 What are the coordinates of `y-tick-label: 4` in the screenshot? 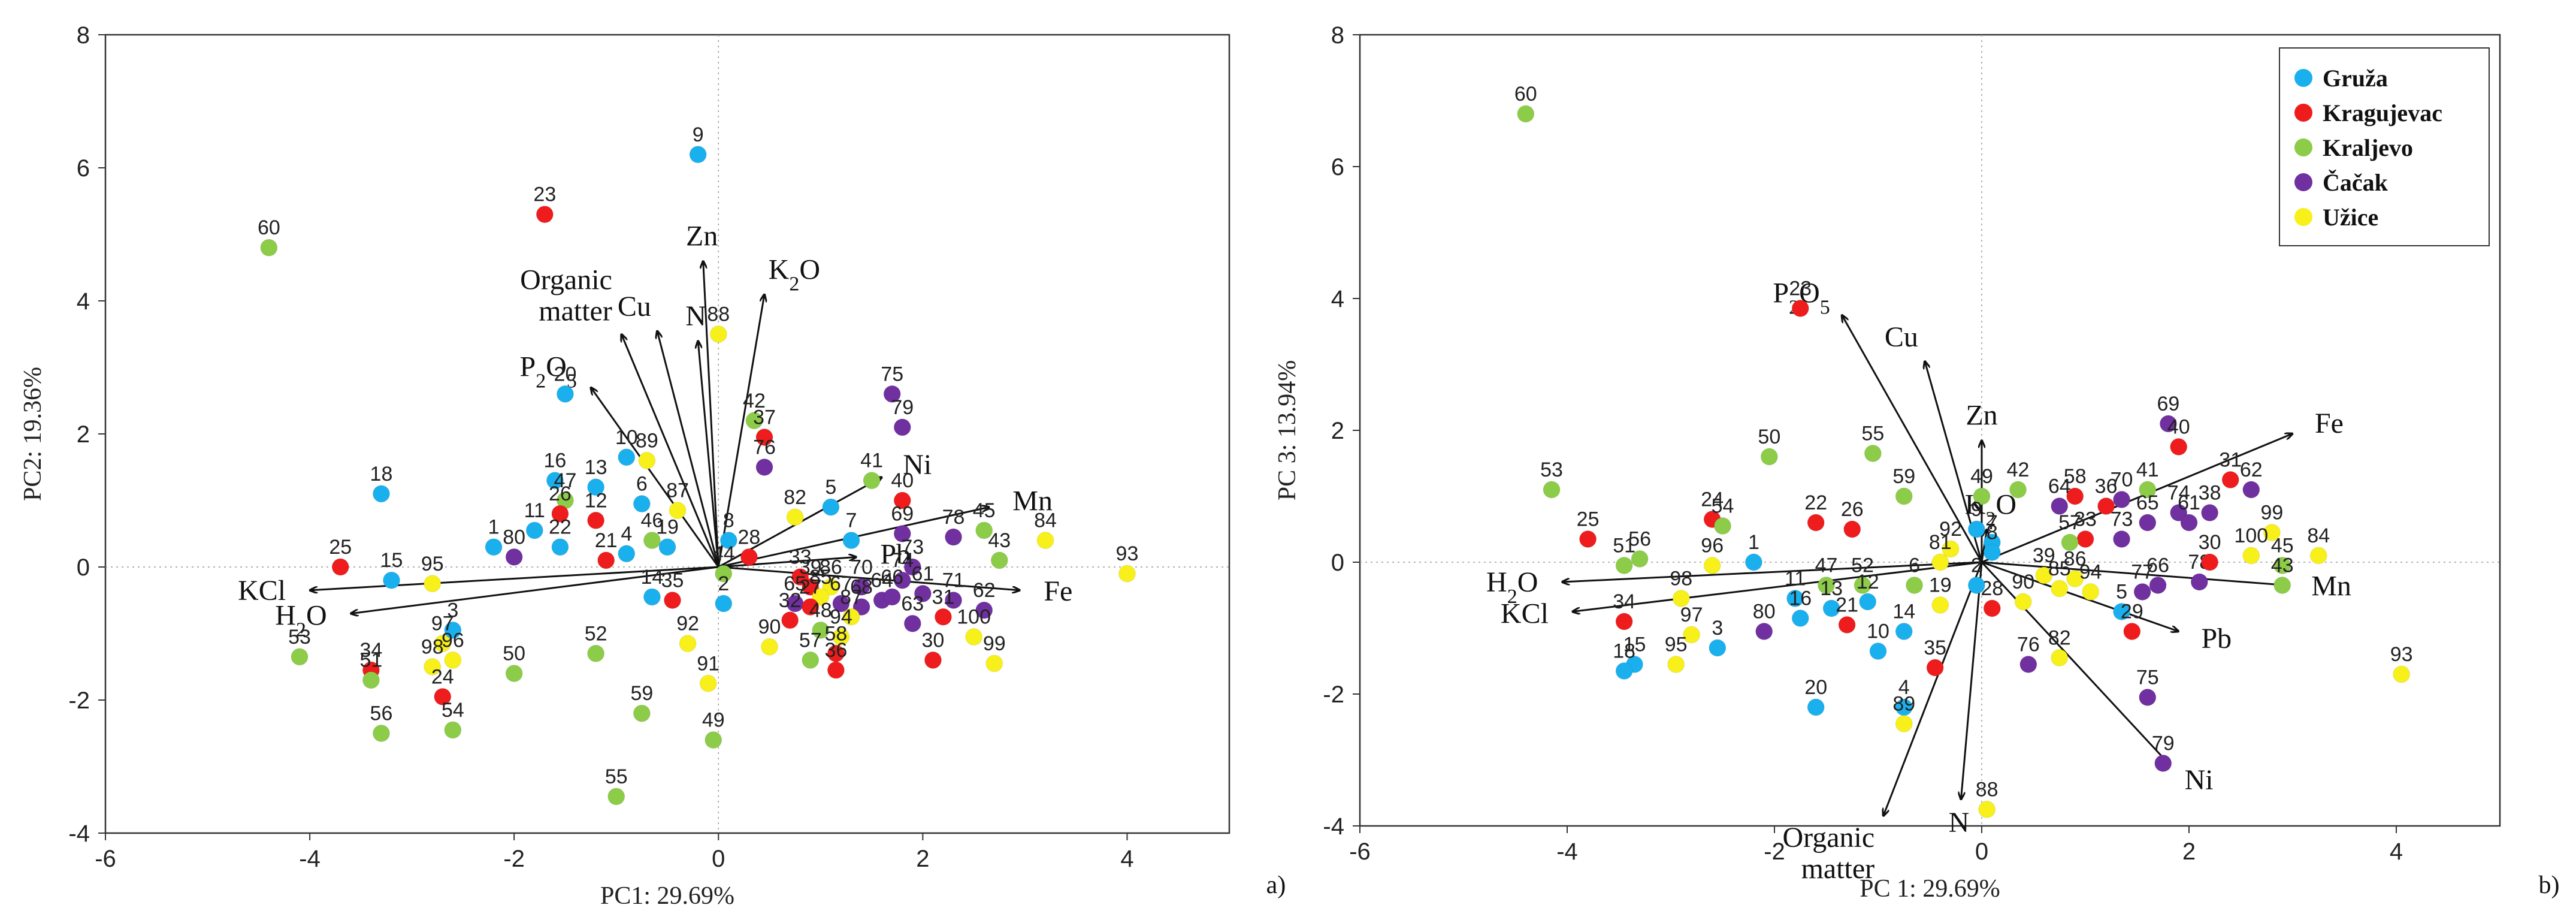 It's located at (1337, 299).